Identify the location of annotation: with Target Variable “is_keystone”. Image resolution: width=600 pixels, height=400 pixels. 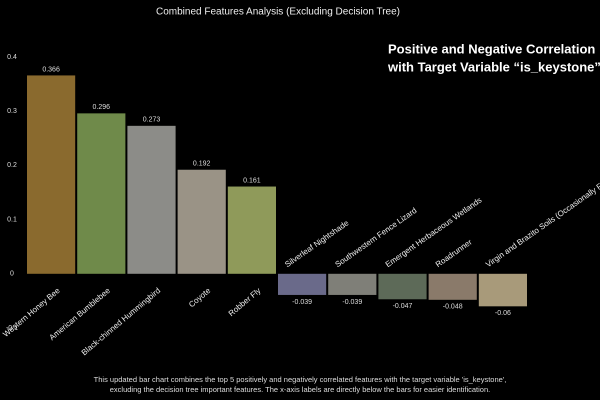
(493, 66).